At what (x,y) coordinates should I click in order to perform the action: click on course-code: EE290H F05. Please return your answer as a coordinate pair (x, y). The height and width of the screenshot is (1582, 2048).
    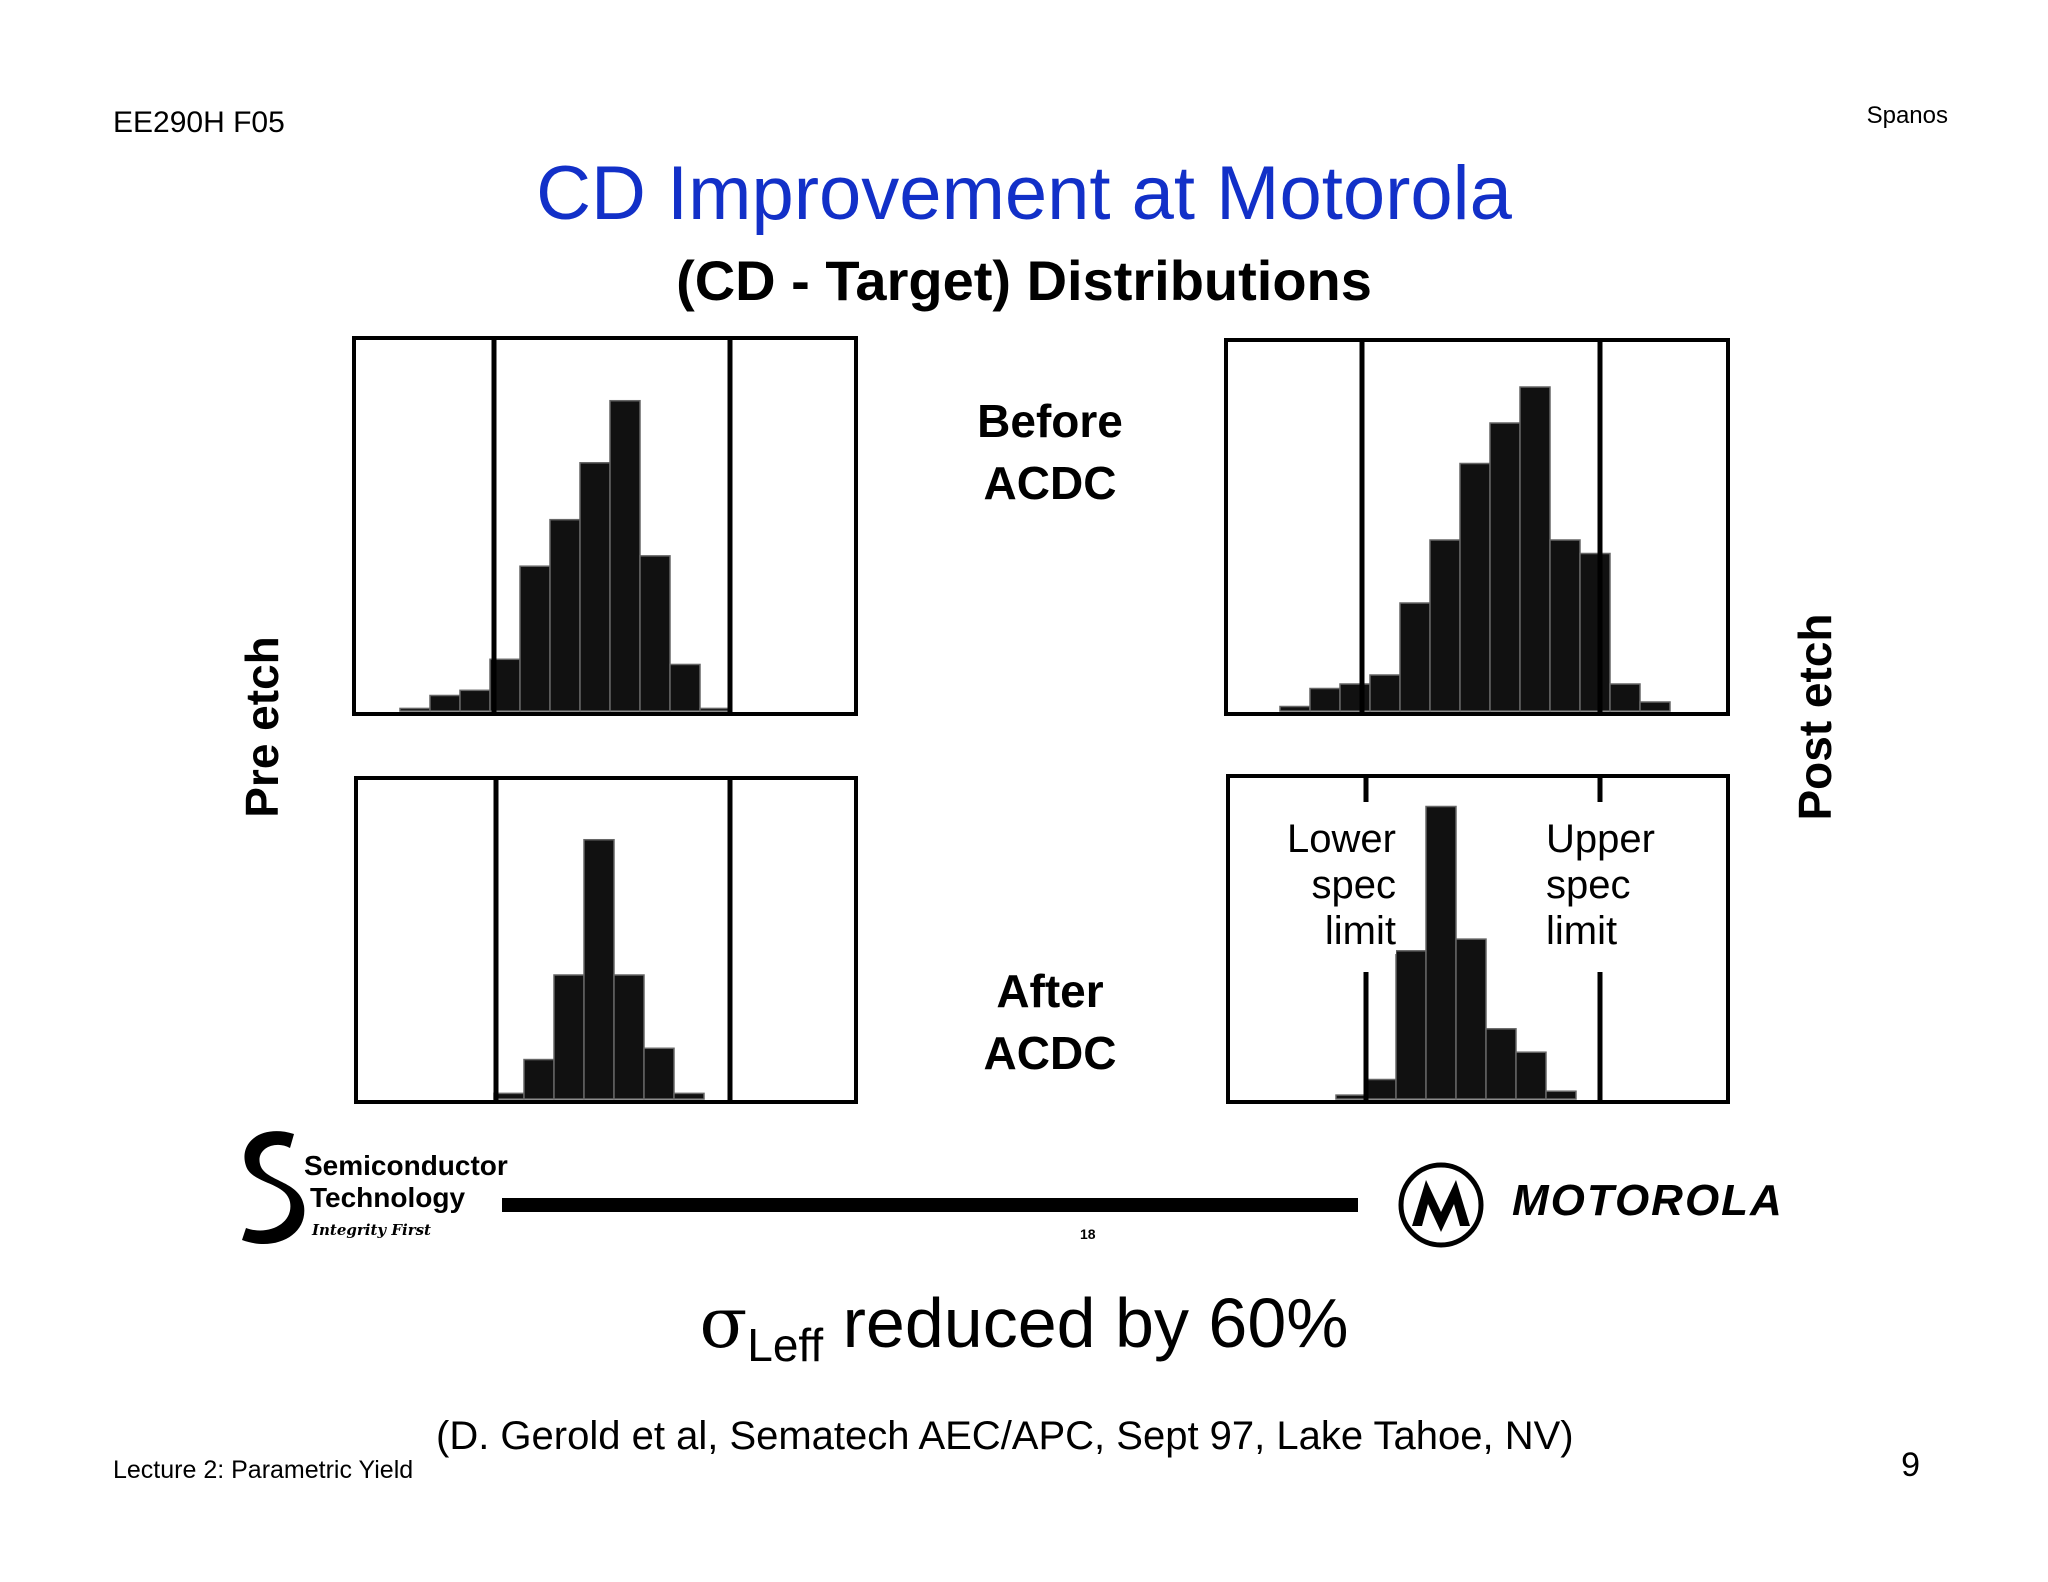
    Looking at the image, I should click on (199, 122).